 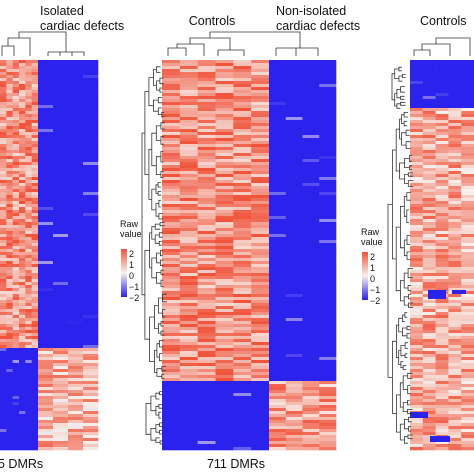 What do you see at coordinates (398, 87) in the screenshot?
I see `panel3-row-dendrogram-top` at bounding box center [398, 87].